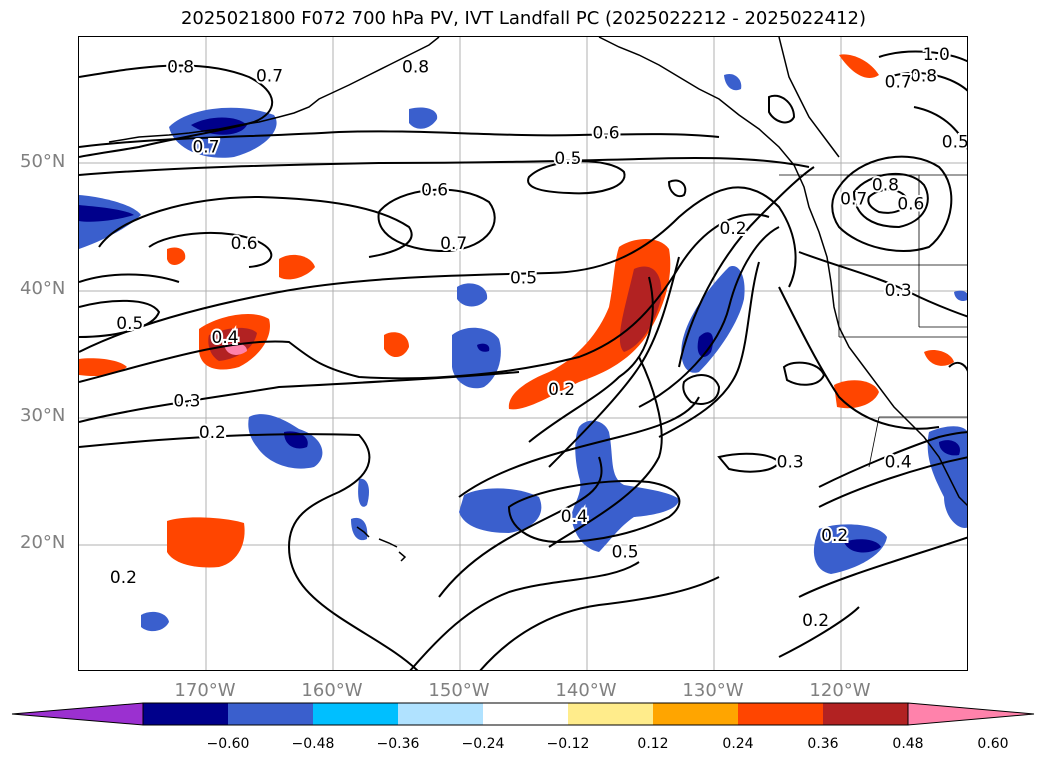 The image size is (1047, 765). I want to click on longitude-label: 150°W, so click(459, 690).